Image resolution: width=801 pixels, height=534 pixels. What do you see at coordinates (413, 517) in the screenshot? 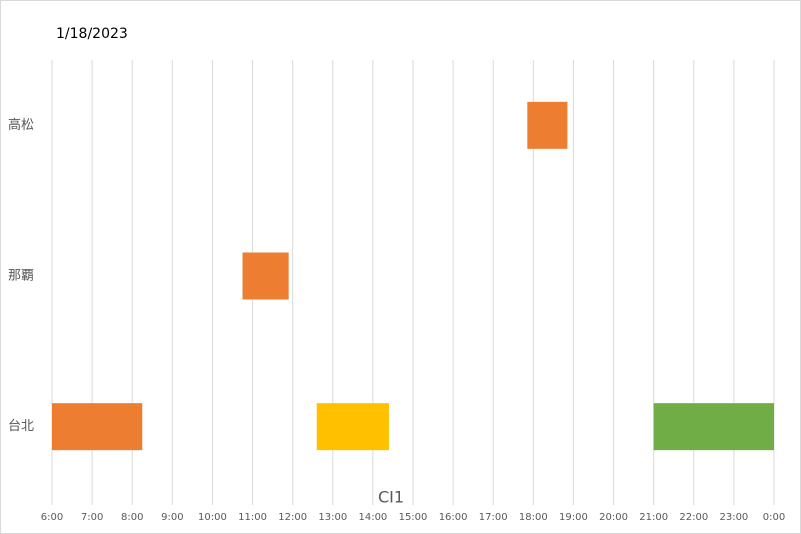
I see `x-tick-label: 15:00` at bounding box center [413, 517].